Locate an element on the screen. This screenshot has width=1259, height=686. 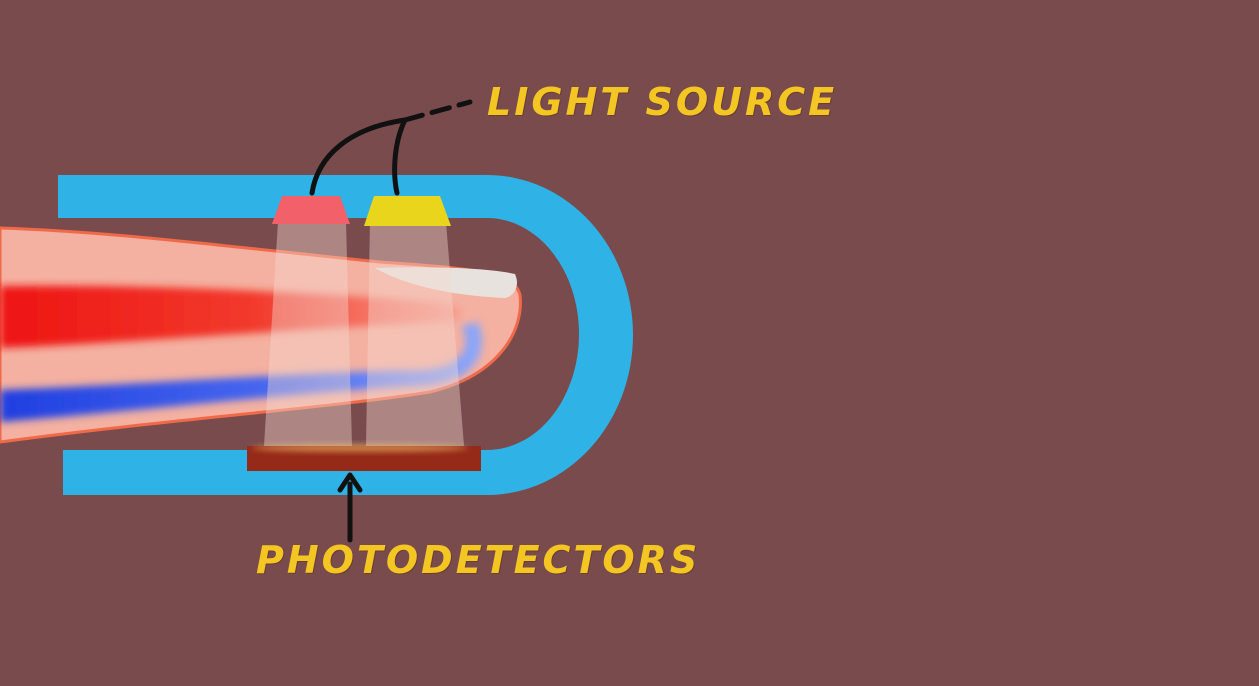
finger is located at coordinates (261, 335).